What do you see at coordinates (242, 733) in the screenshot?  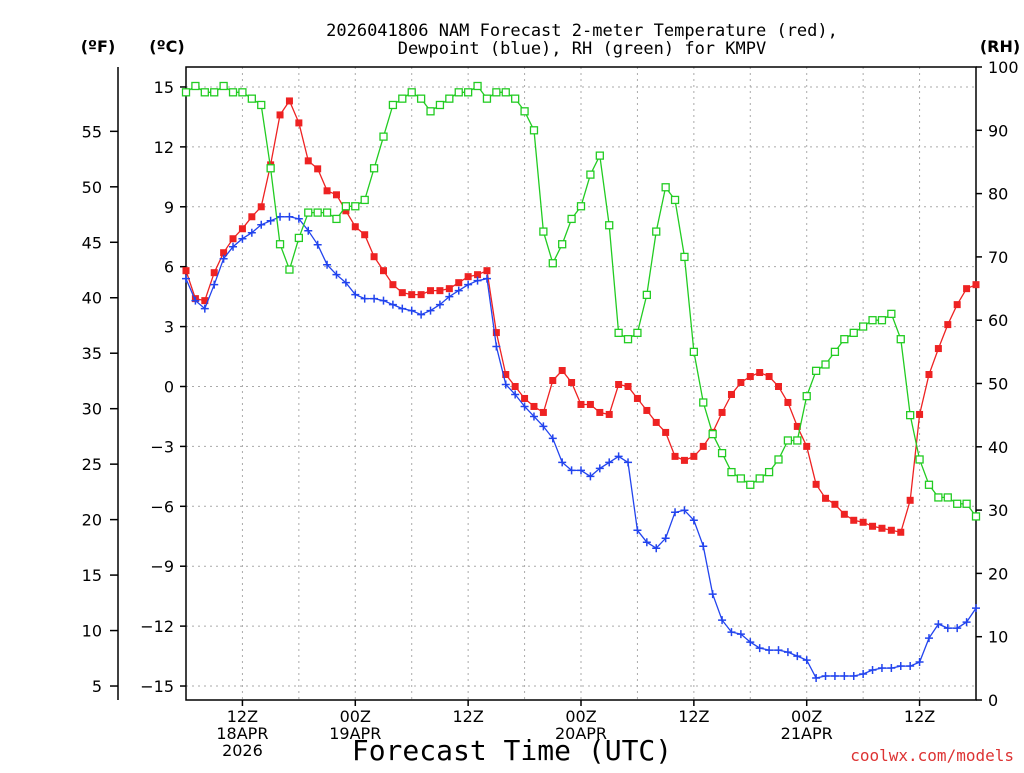 I see `x-tick-label: 18APR` at bounding box center [242, 733].